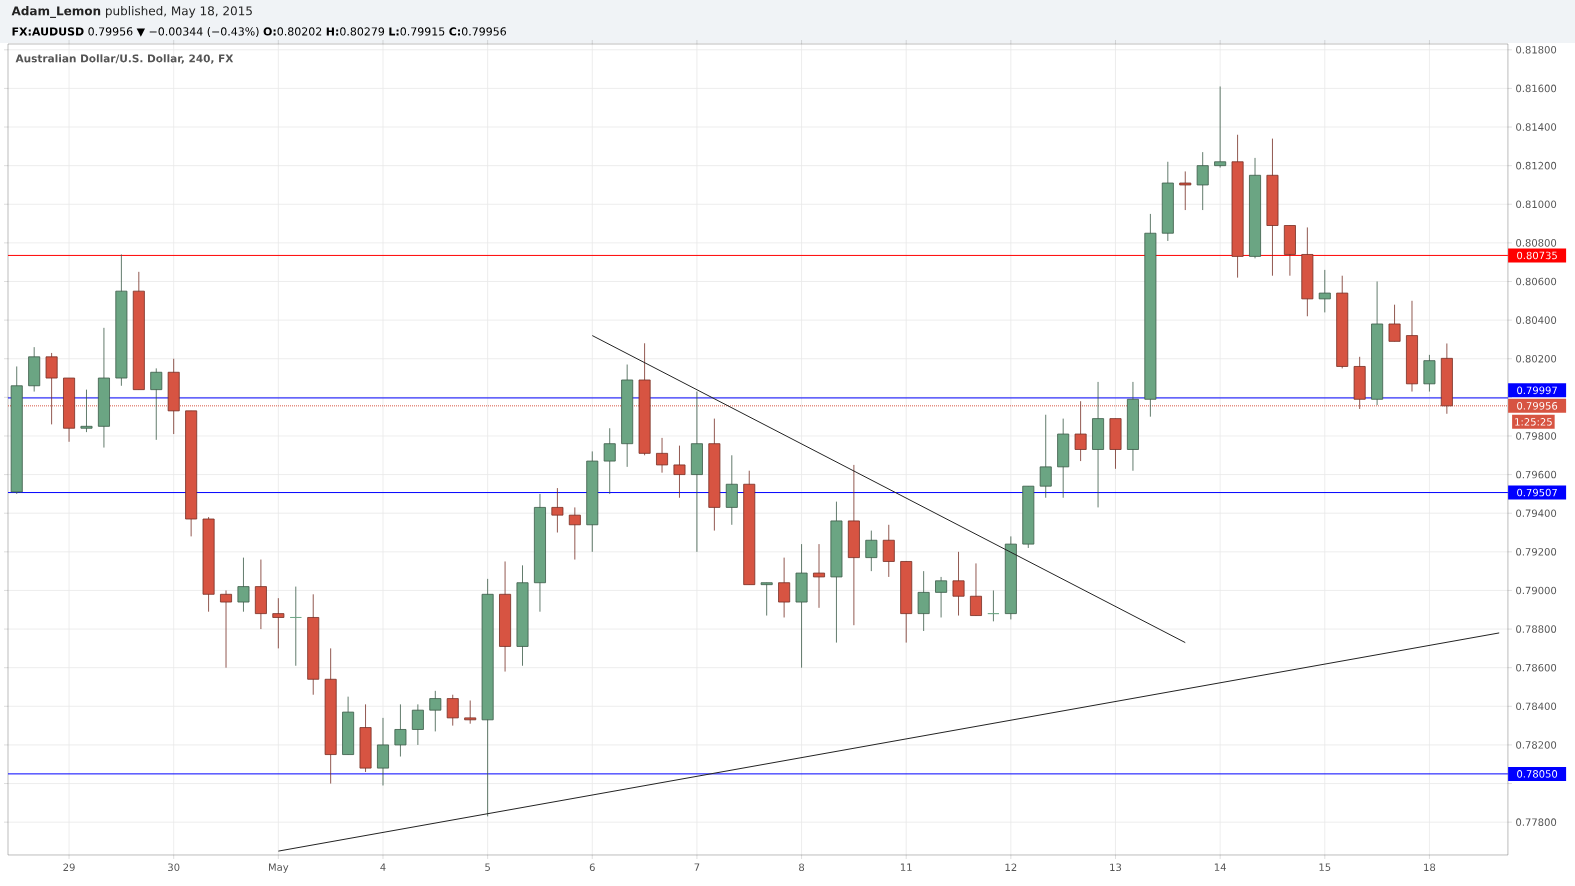  What do you see at coordinates (383, 867) in the screenshot?
I see `x-tick-label: 4` at bounding box center [383, 867].